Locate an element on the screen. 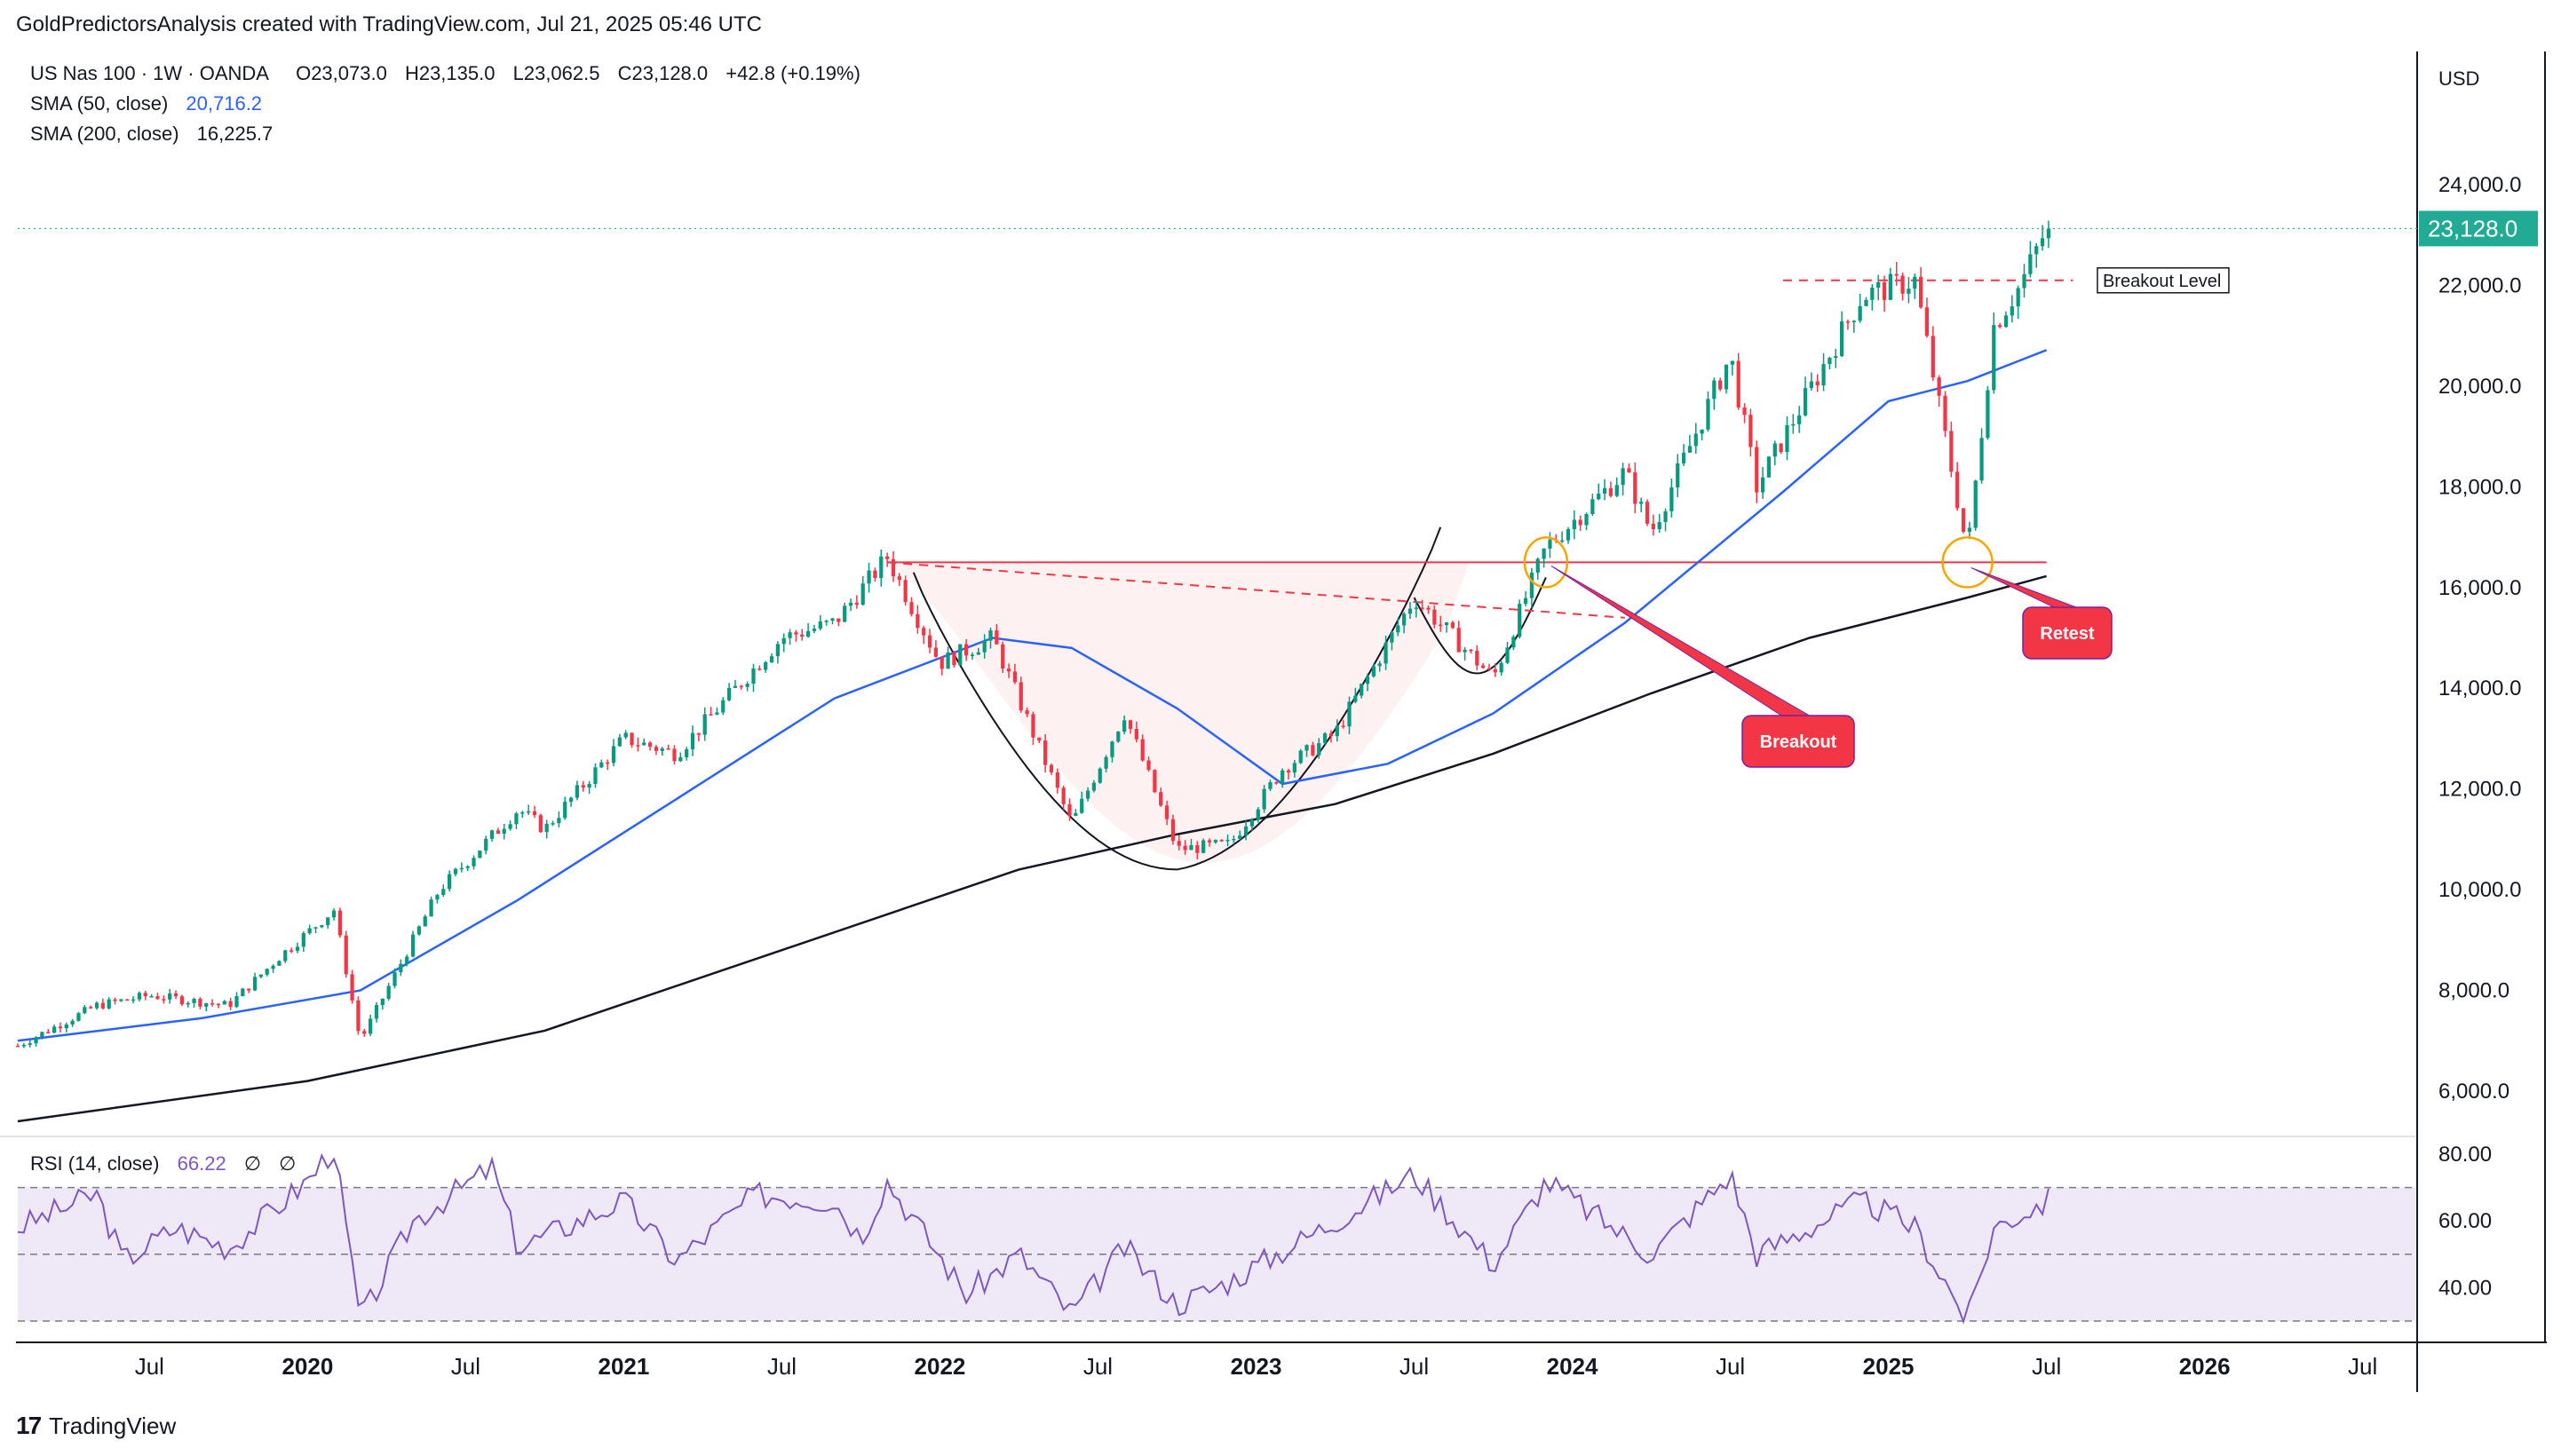 The width and height of the screenshot is (2561, 1456). sma50-legend: SMA (50, close) 20,716.2 is located at coordinates (146, 103).